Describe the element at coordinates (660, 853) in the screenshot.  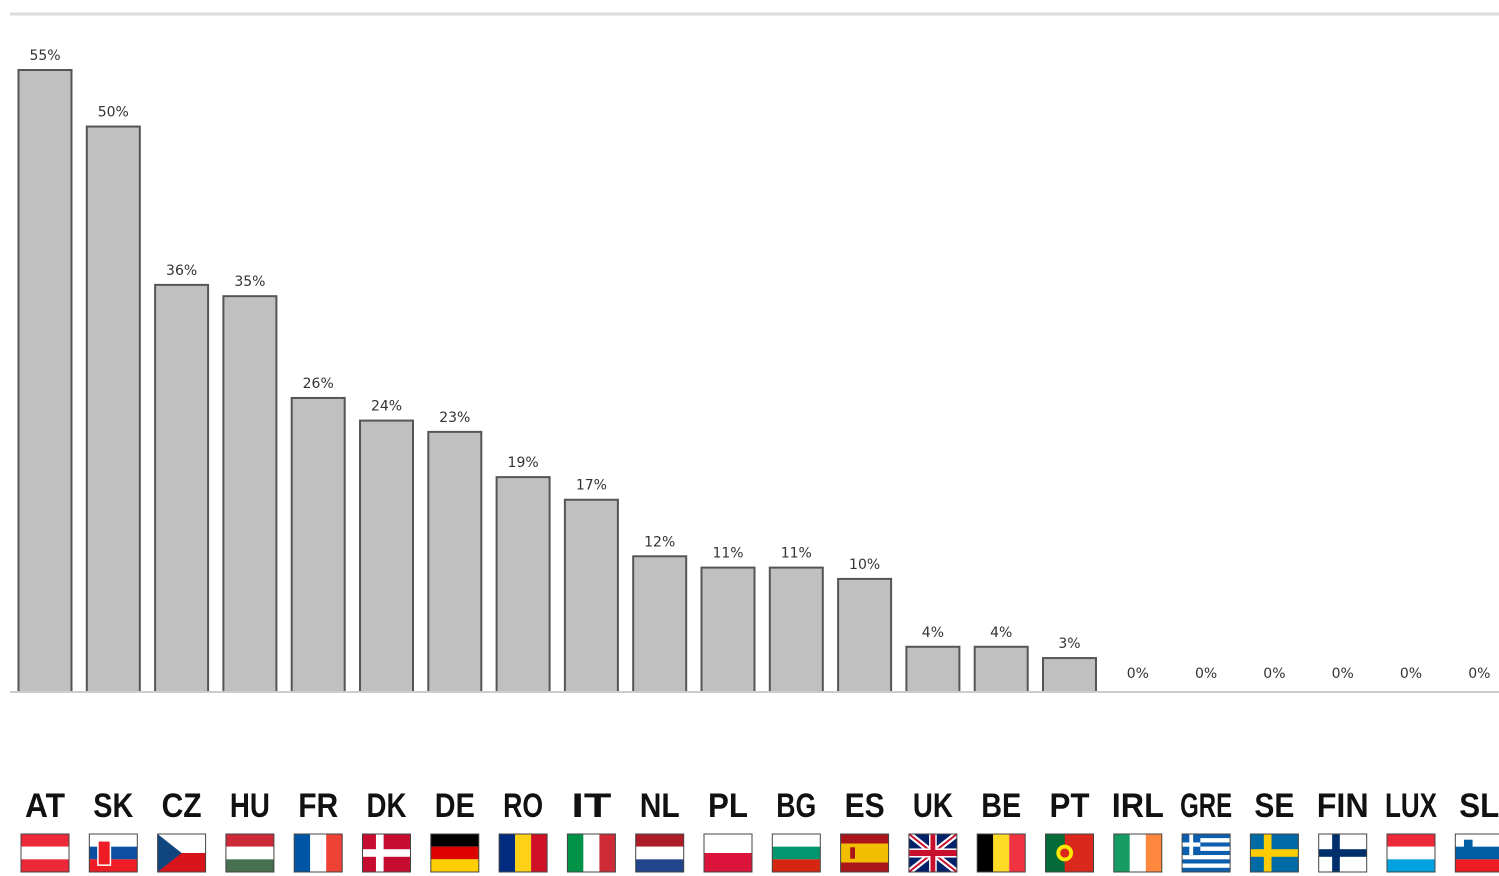
I see `netherlands-flag-icon` at that location.